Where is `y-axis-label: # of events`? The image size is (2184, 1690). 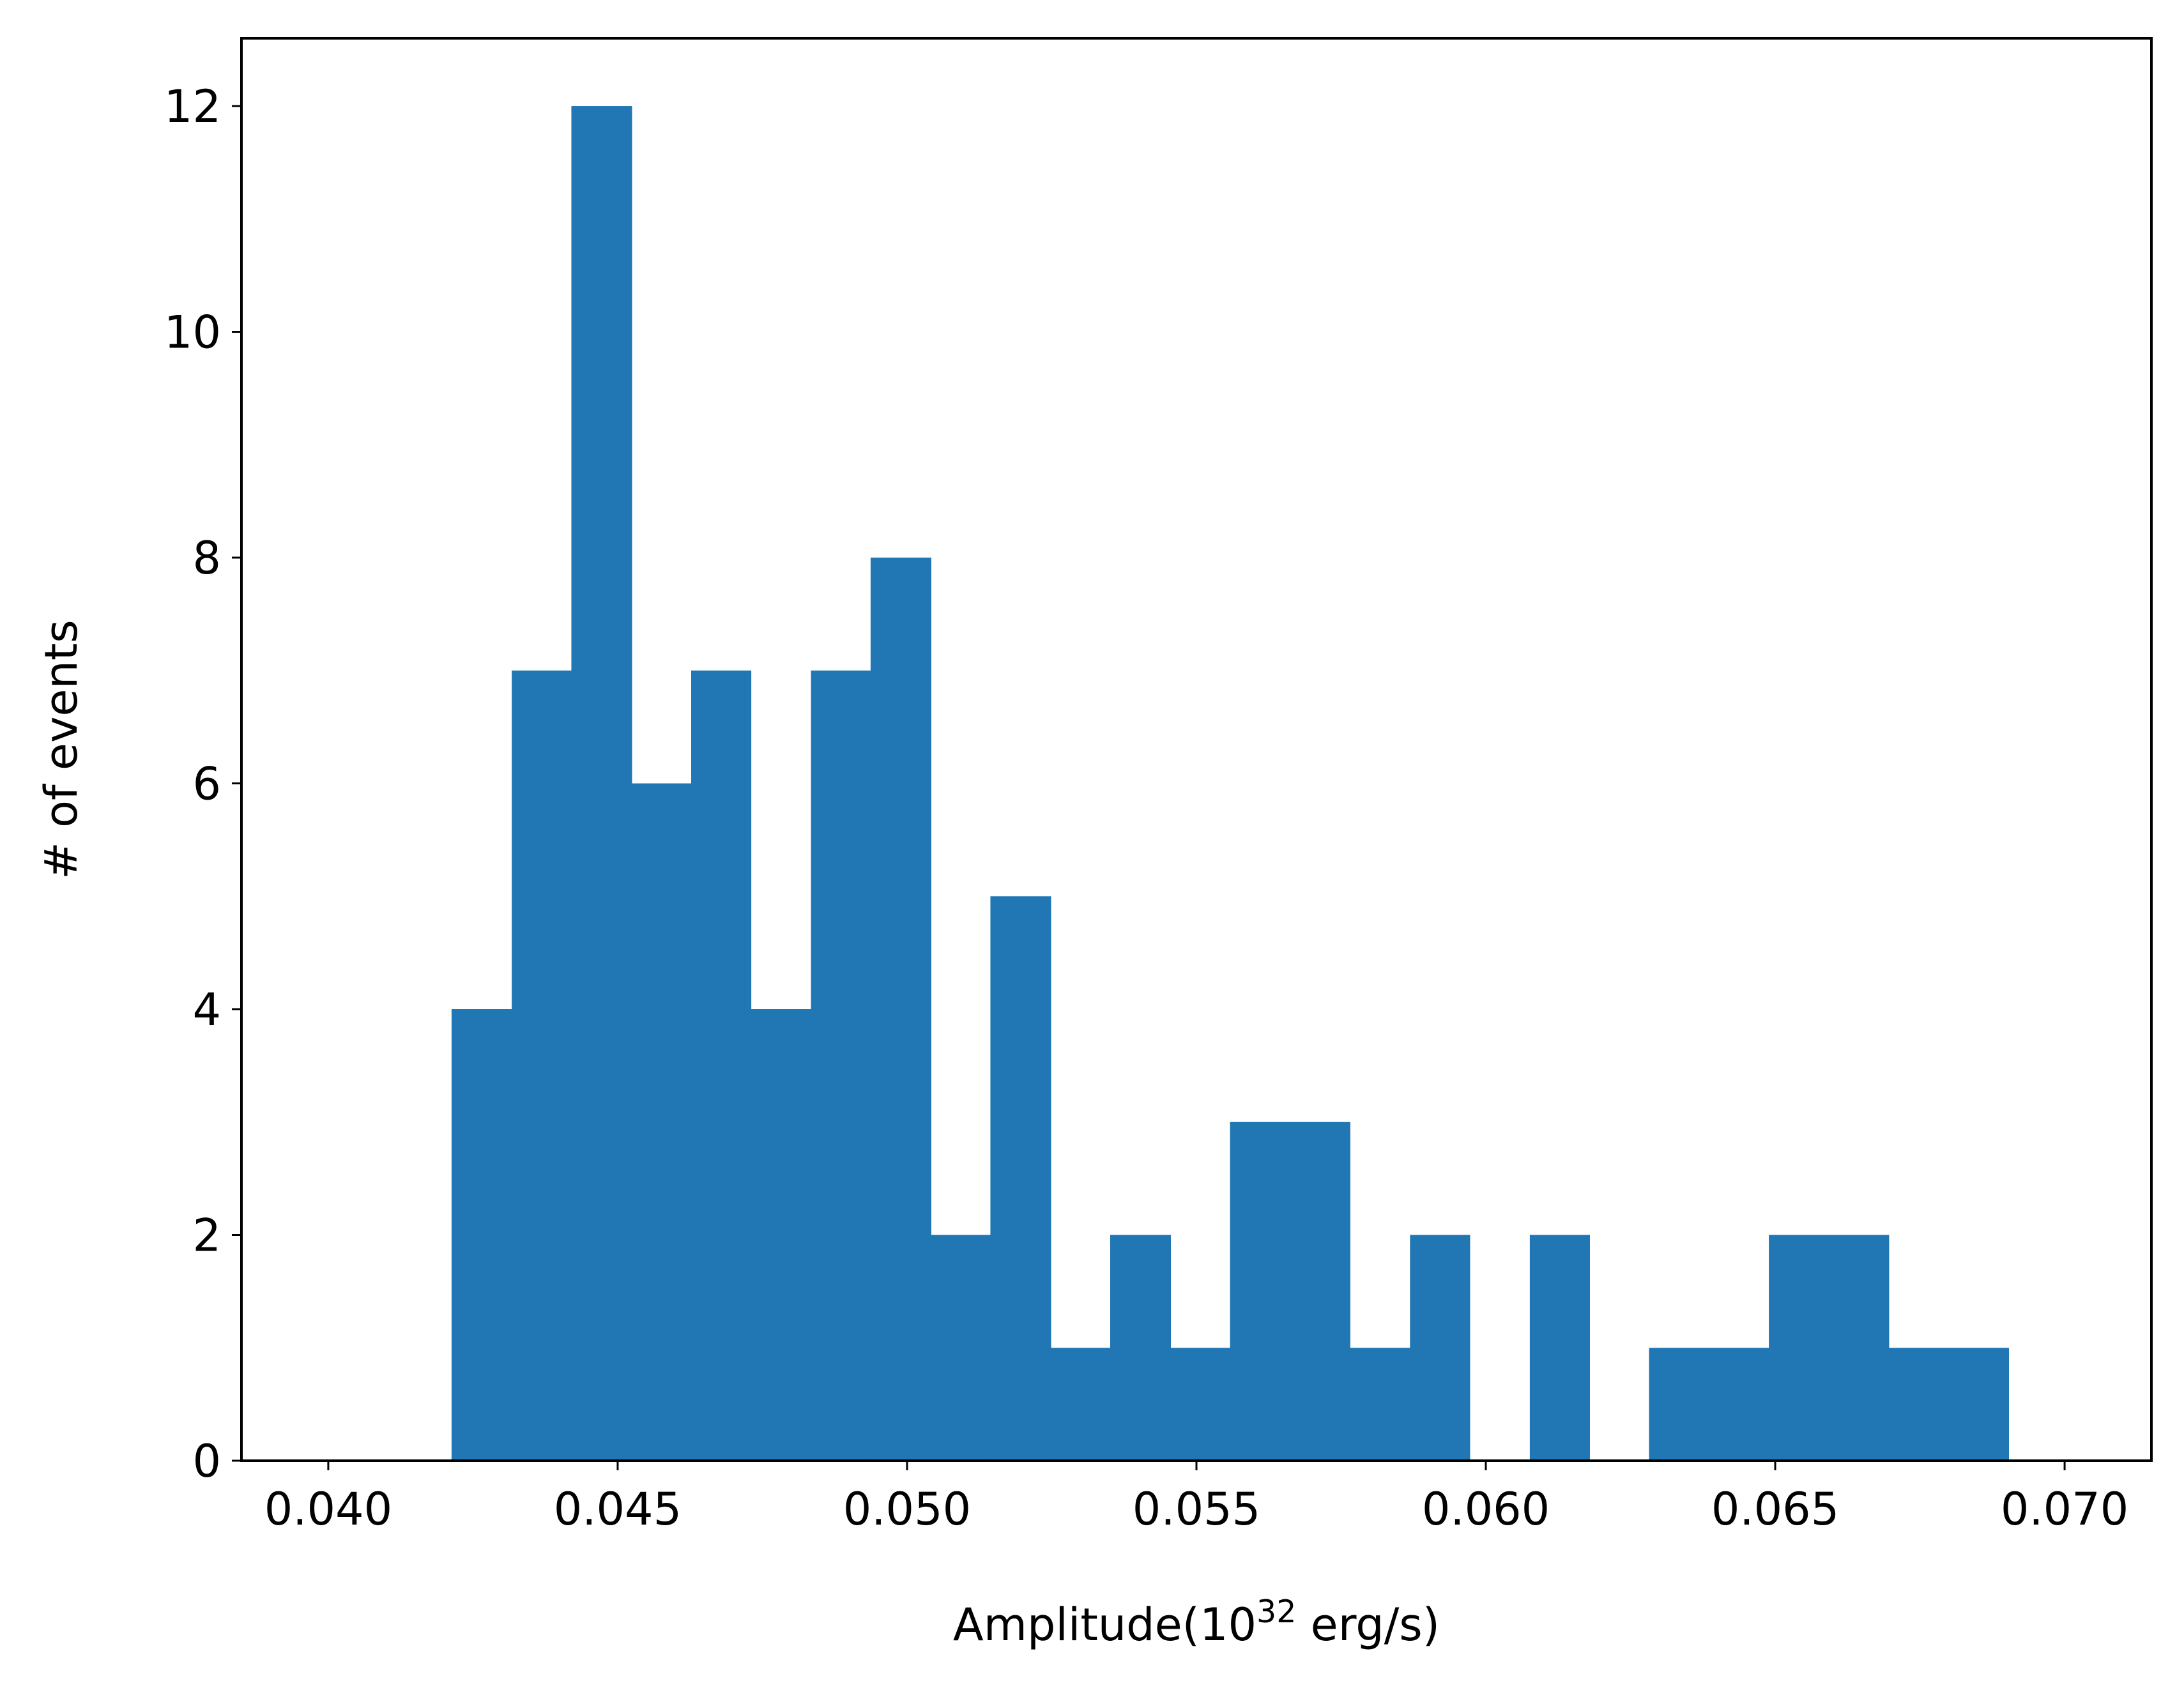 y-axis-label: # of events is located at coordinates (61, 749).